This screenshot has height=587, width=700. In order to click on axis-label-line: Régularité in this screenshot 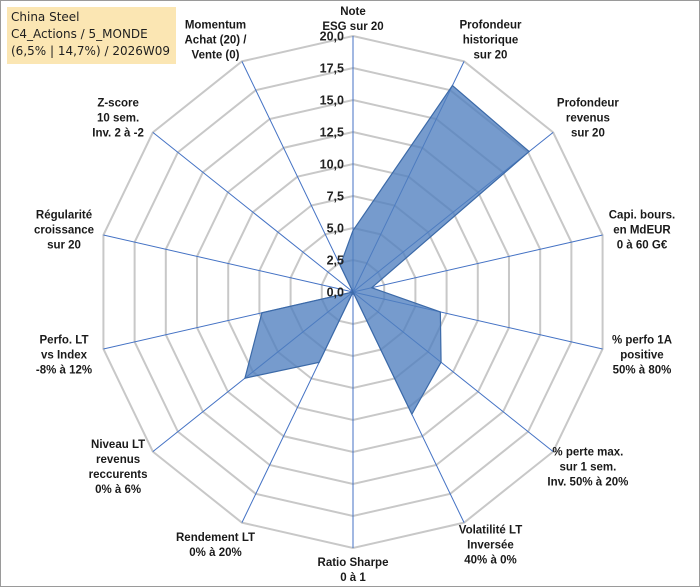, I will do `click(64, 216)`.